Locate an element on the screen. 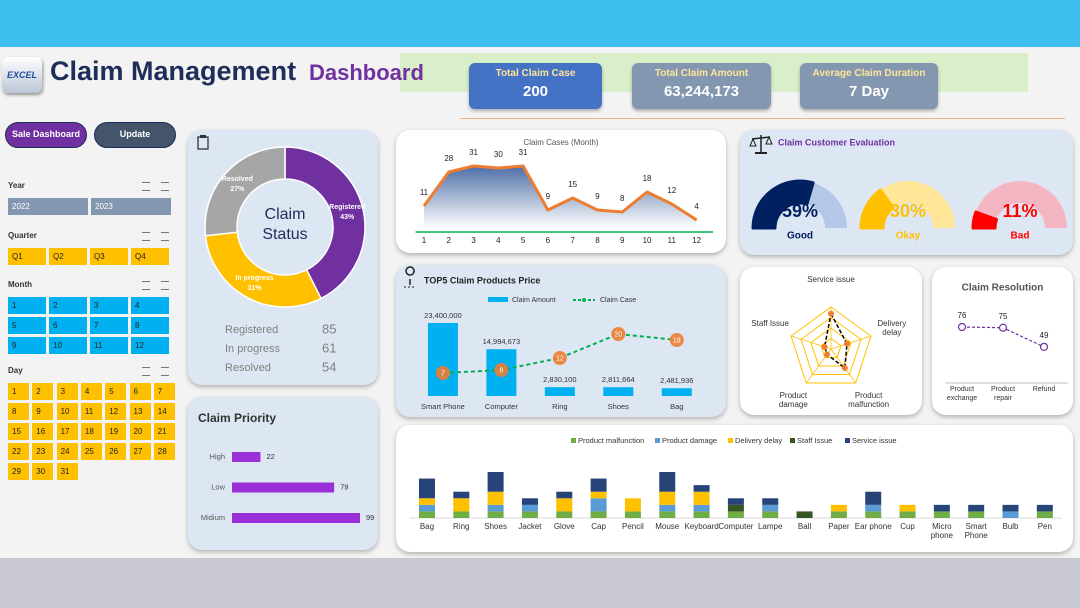 This screenshot has width=1080, height=608. x-tick-label: Shoes is located at coordinates (619, 406).